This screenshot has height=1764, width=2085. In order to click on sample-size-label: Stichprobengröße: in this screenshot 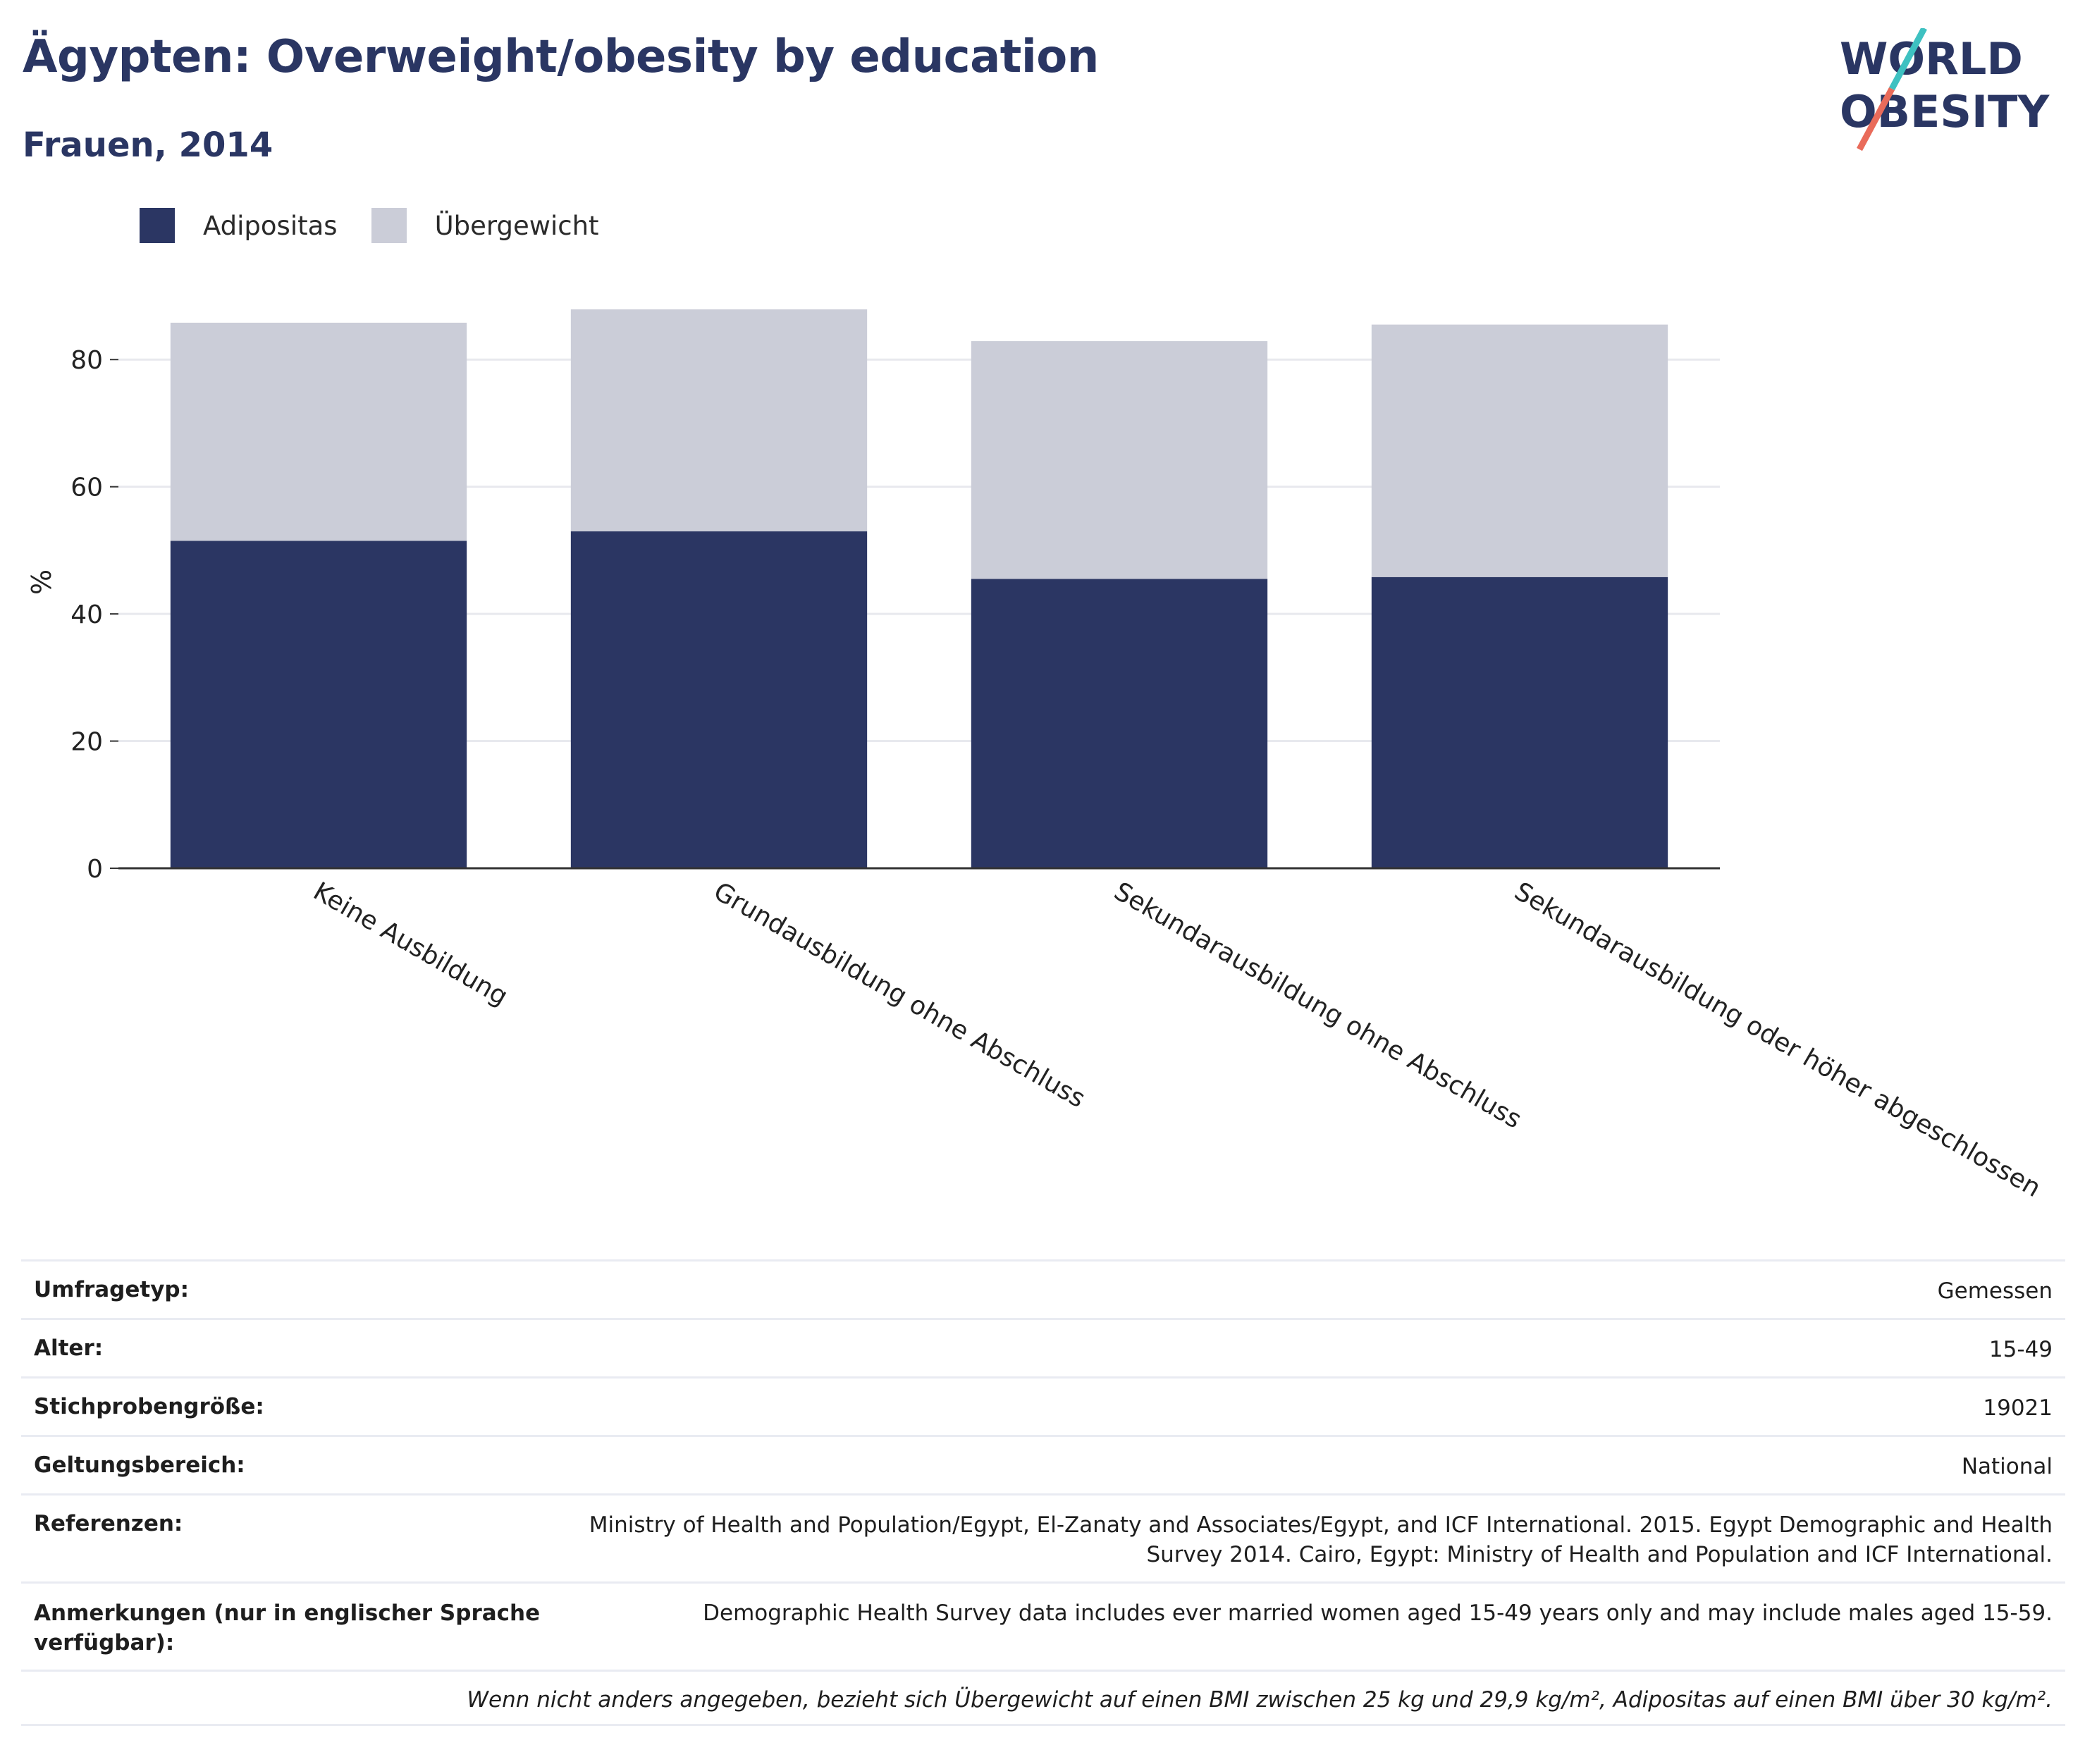, I will do `click(149, 1406)`.